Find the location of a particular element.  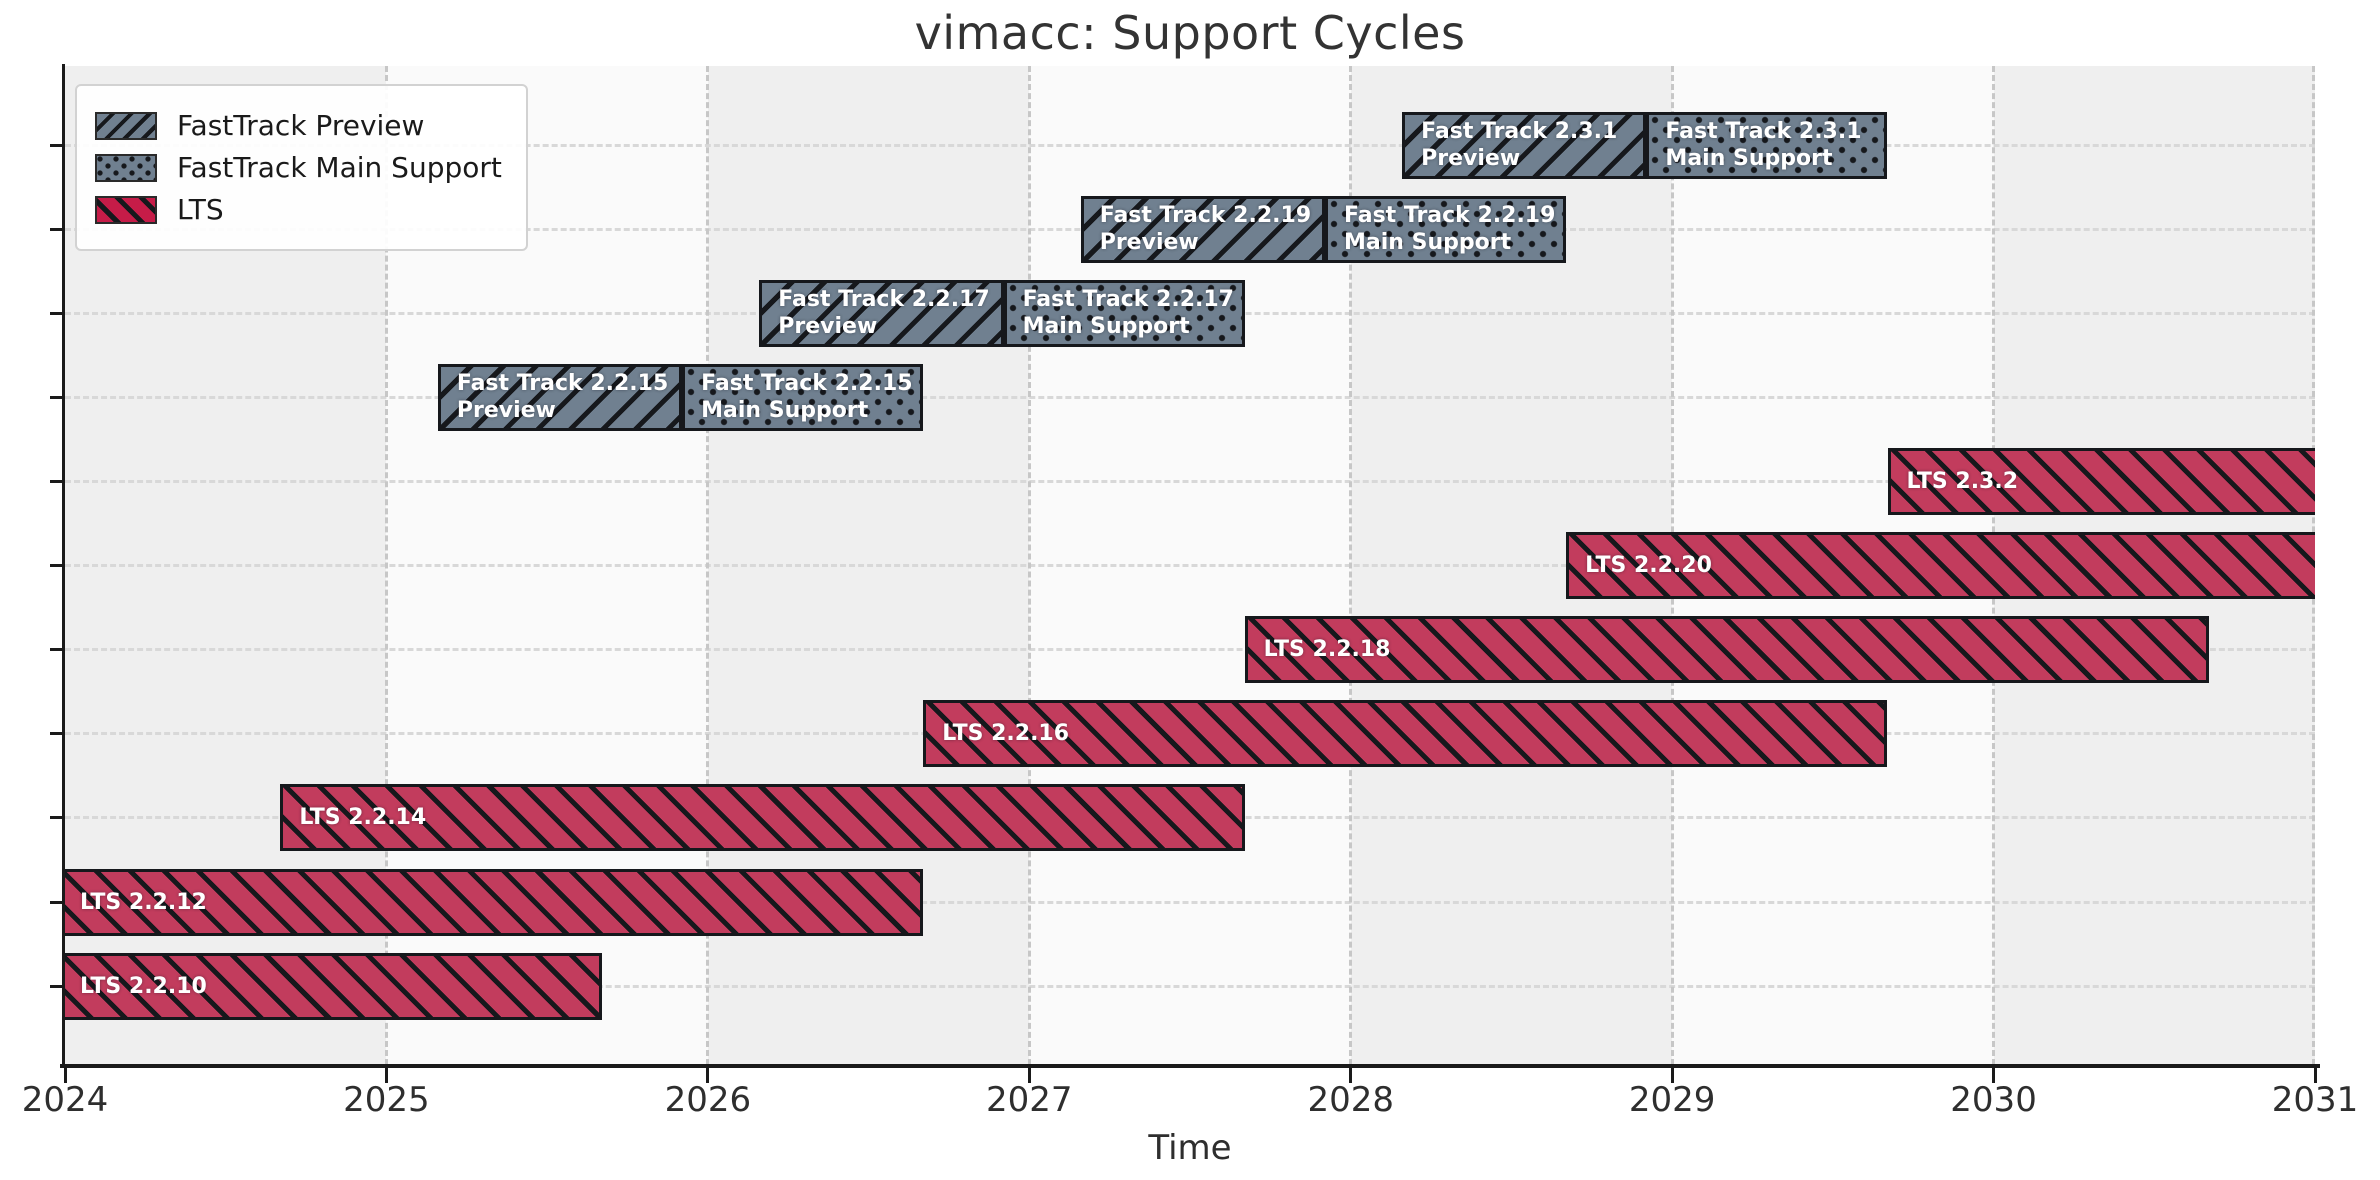

bar-fast-track-2-2-19-main: Fast Track 2.2.19 Main Support is located at coordinates (1446, 229).